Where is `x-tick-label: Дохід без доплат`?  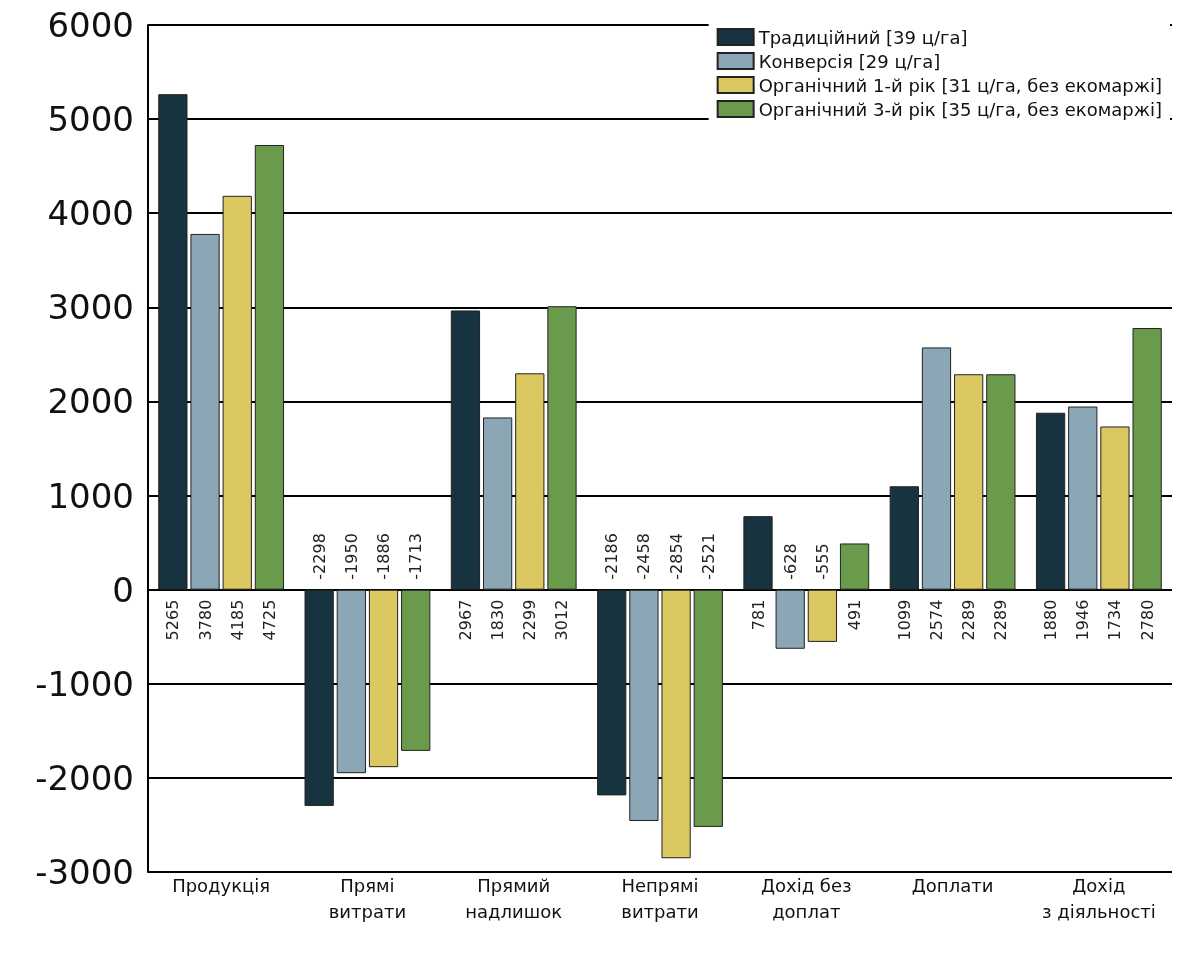 x-tick-label: Дохід без доплат is located at coordinates (806, 898).